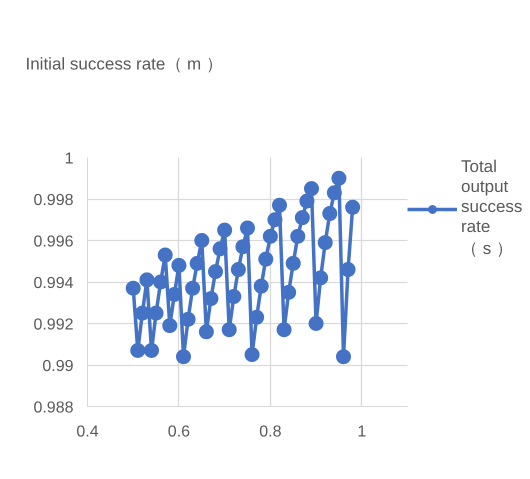  Describe the element at coordinates (270, 432) in the screenshot. I see `x-tick-label: 0.8` at that location.